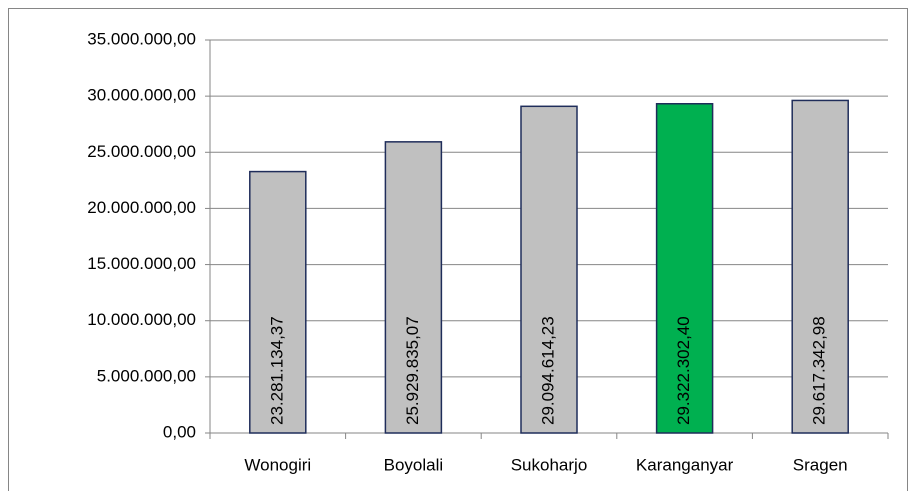 Image resolution: width=911 pixels, height=491 pixels. What do you see at coordinates (141, 263) in the screenshot?
I see `y-tick-label: 15.000.000,00` at bounding box center [141, 263].